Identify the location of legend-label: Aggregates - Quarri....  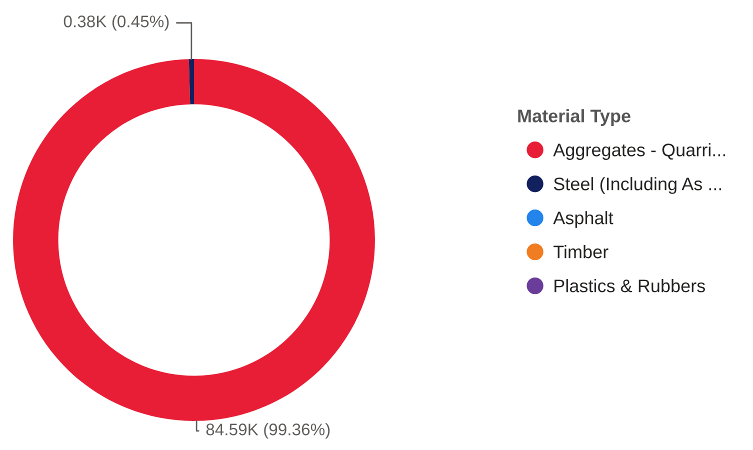
(639, 151).